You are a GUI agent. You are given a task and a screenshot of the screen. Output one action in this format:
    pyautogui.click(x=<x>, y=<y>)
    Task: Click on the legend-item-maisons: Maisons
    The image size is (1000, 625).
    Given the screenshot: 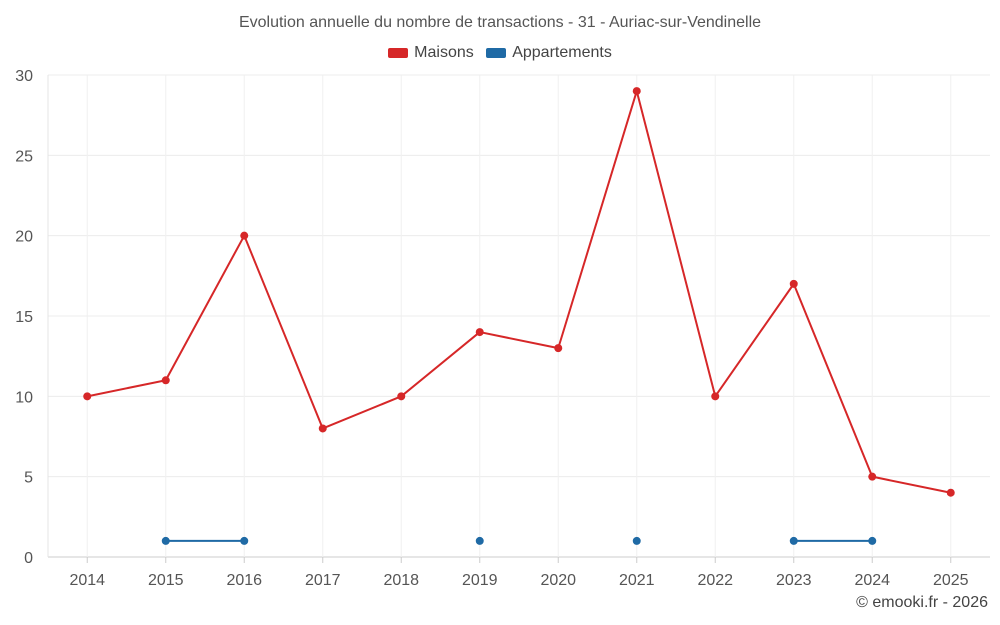 What is the action you would take?
    pyautogui.click(x=431, y=53)
    